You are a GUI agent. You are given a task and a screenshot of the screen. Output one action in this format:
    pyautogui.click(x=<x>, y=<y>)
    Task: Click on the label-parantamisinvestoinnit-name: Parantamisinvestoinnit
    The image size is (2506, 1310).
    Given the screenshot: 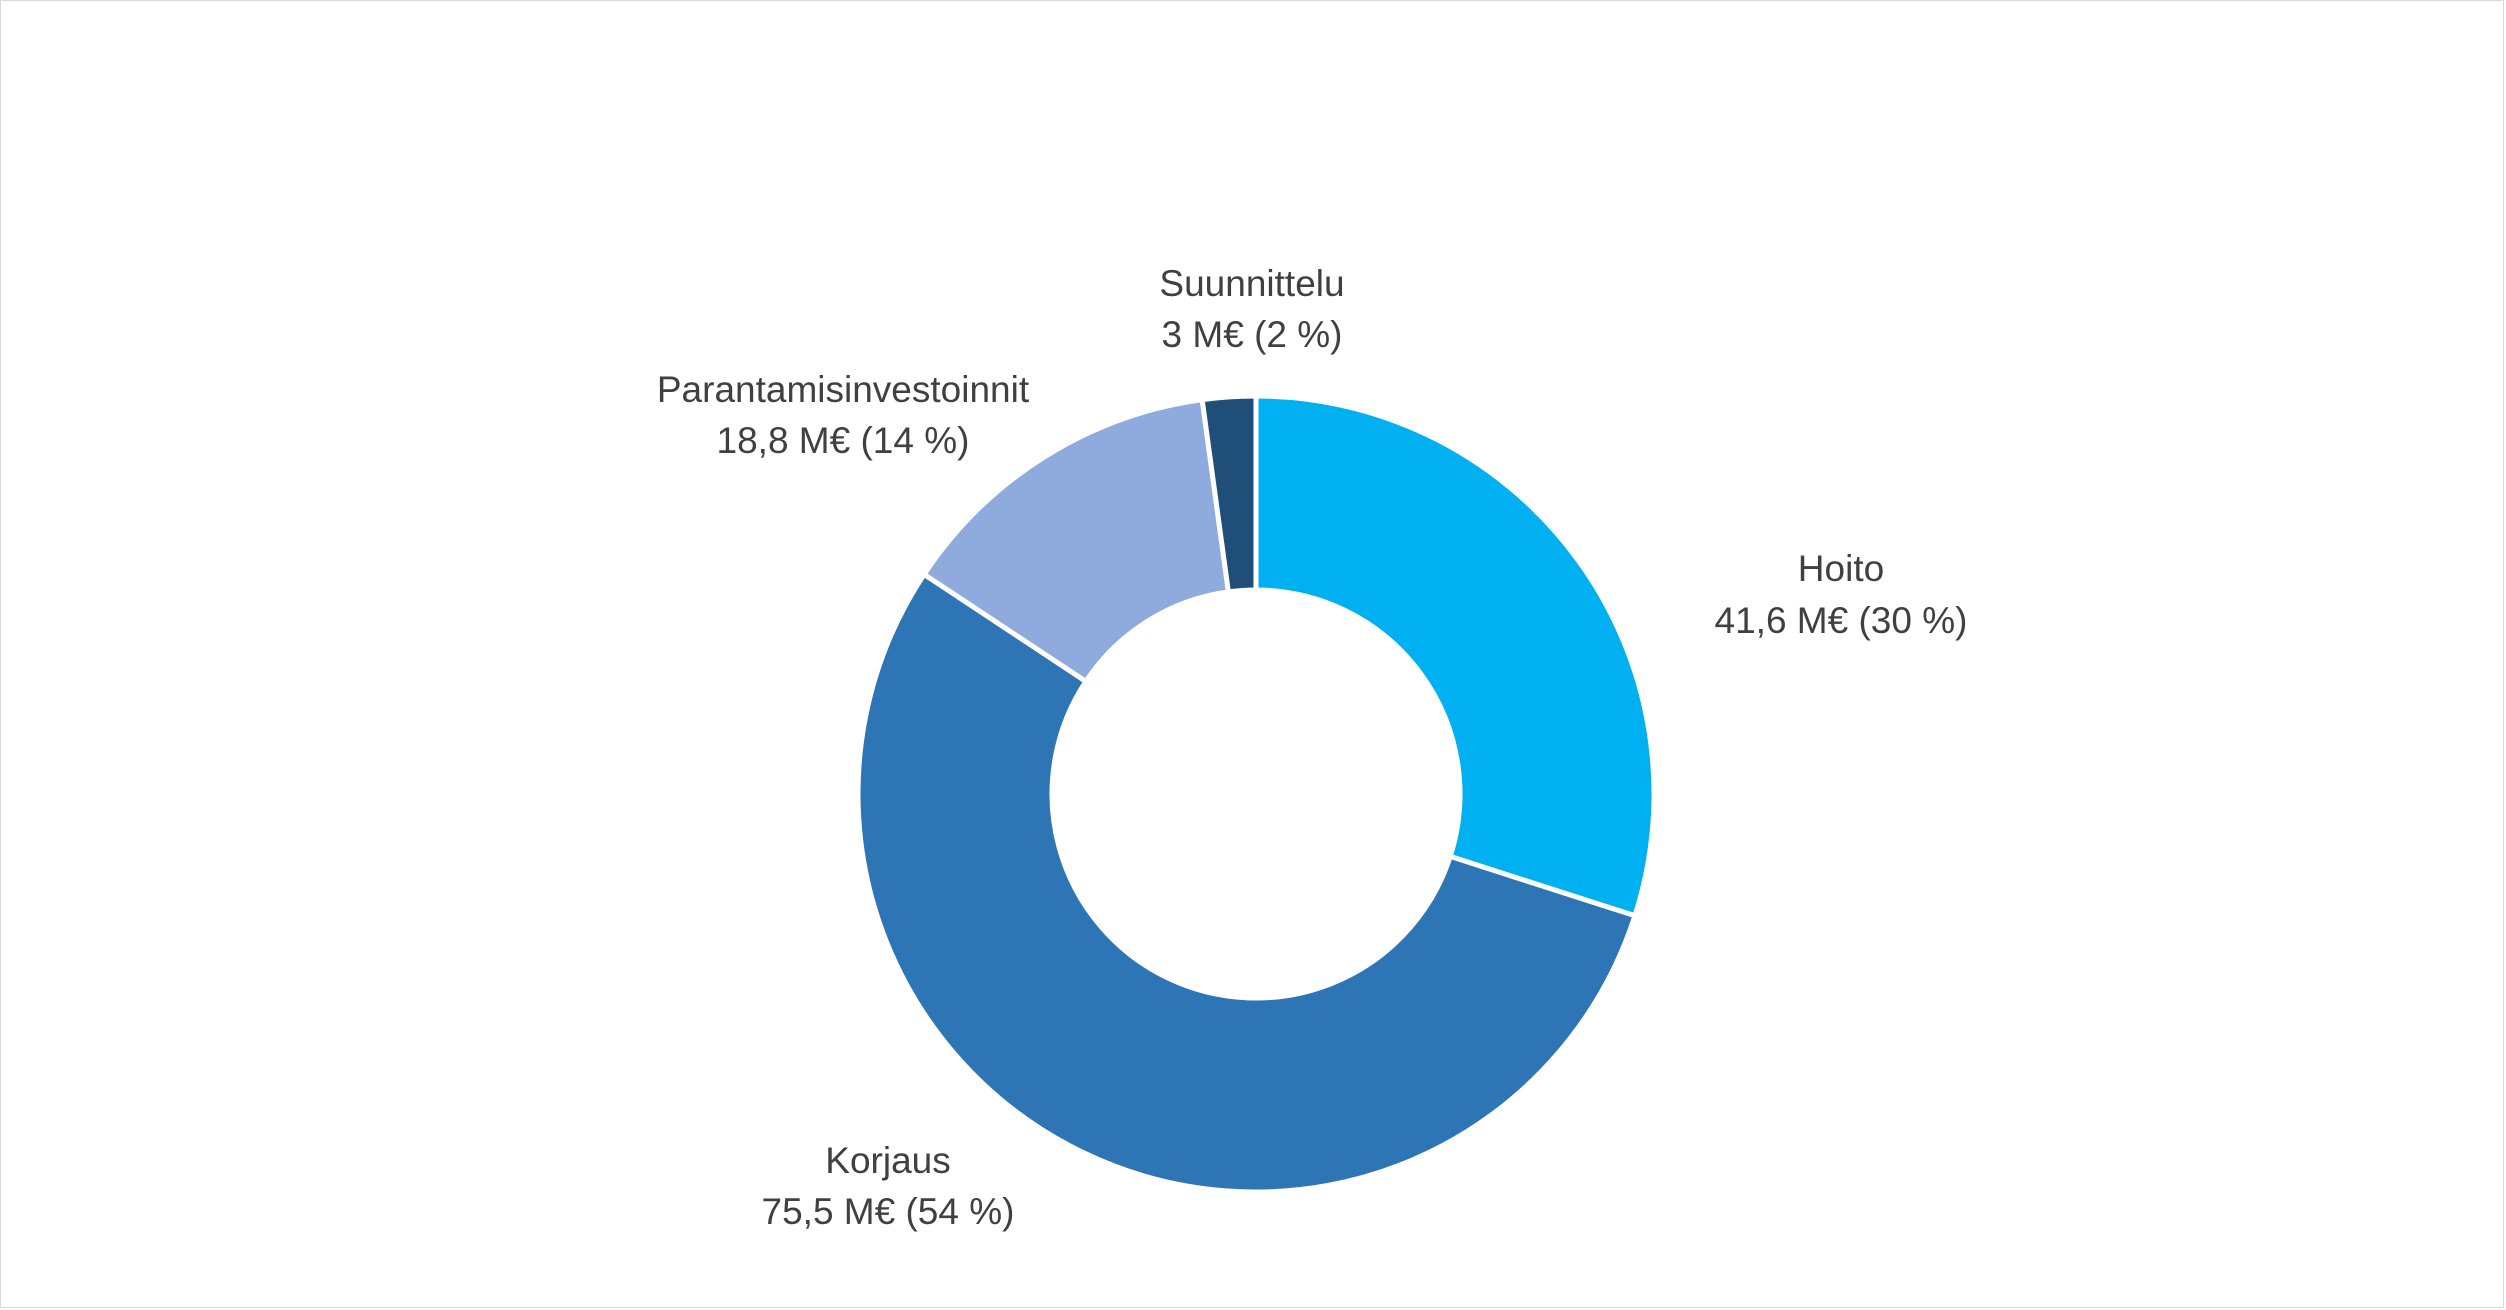 What is the action you would take?
    pyautogui.click(x=843, y=389)
    